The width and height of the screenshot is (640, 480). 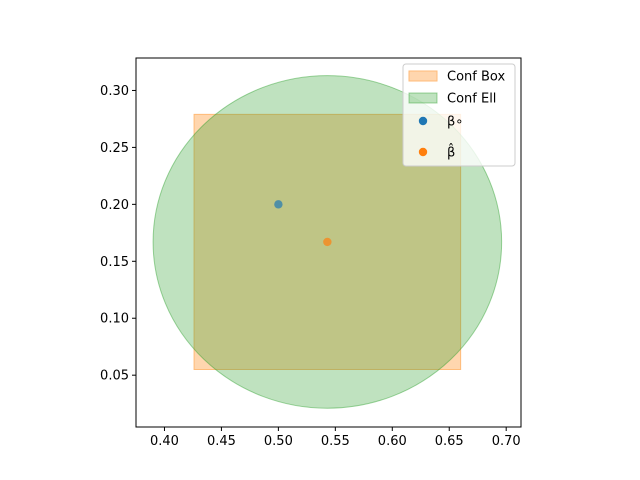 I want to click on legend-frame, so click(x=459, y=115).